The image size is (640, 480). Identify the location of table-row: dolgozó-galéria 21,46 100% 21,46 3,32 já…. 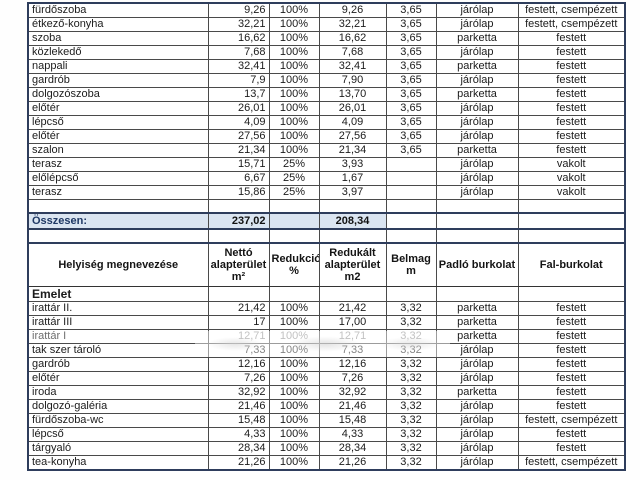
(326, 406).